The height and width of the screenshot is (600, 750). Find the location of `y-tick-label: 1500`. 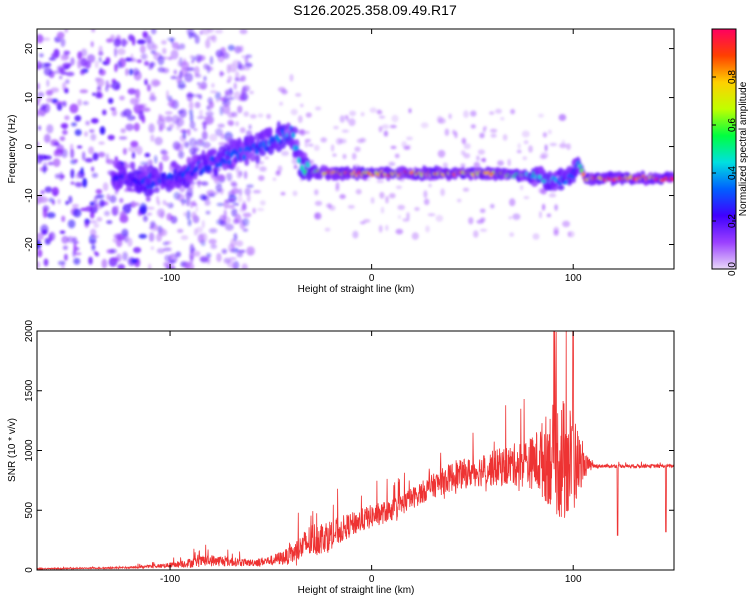

y-tick-label: 1500 is located at coordinates (29, 390).